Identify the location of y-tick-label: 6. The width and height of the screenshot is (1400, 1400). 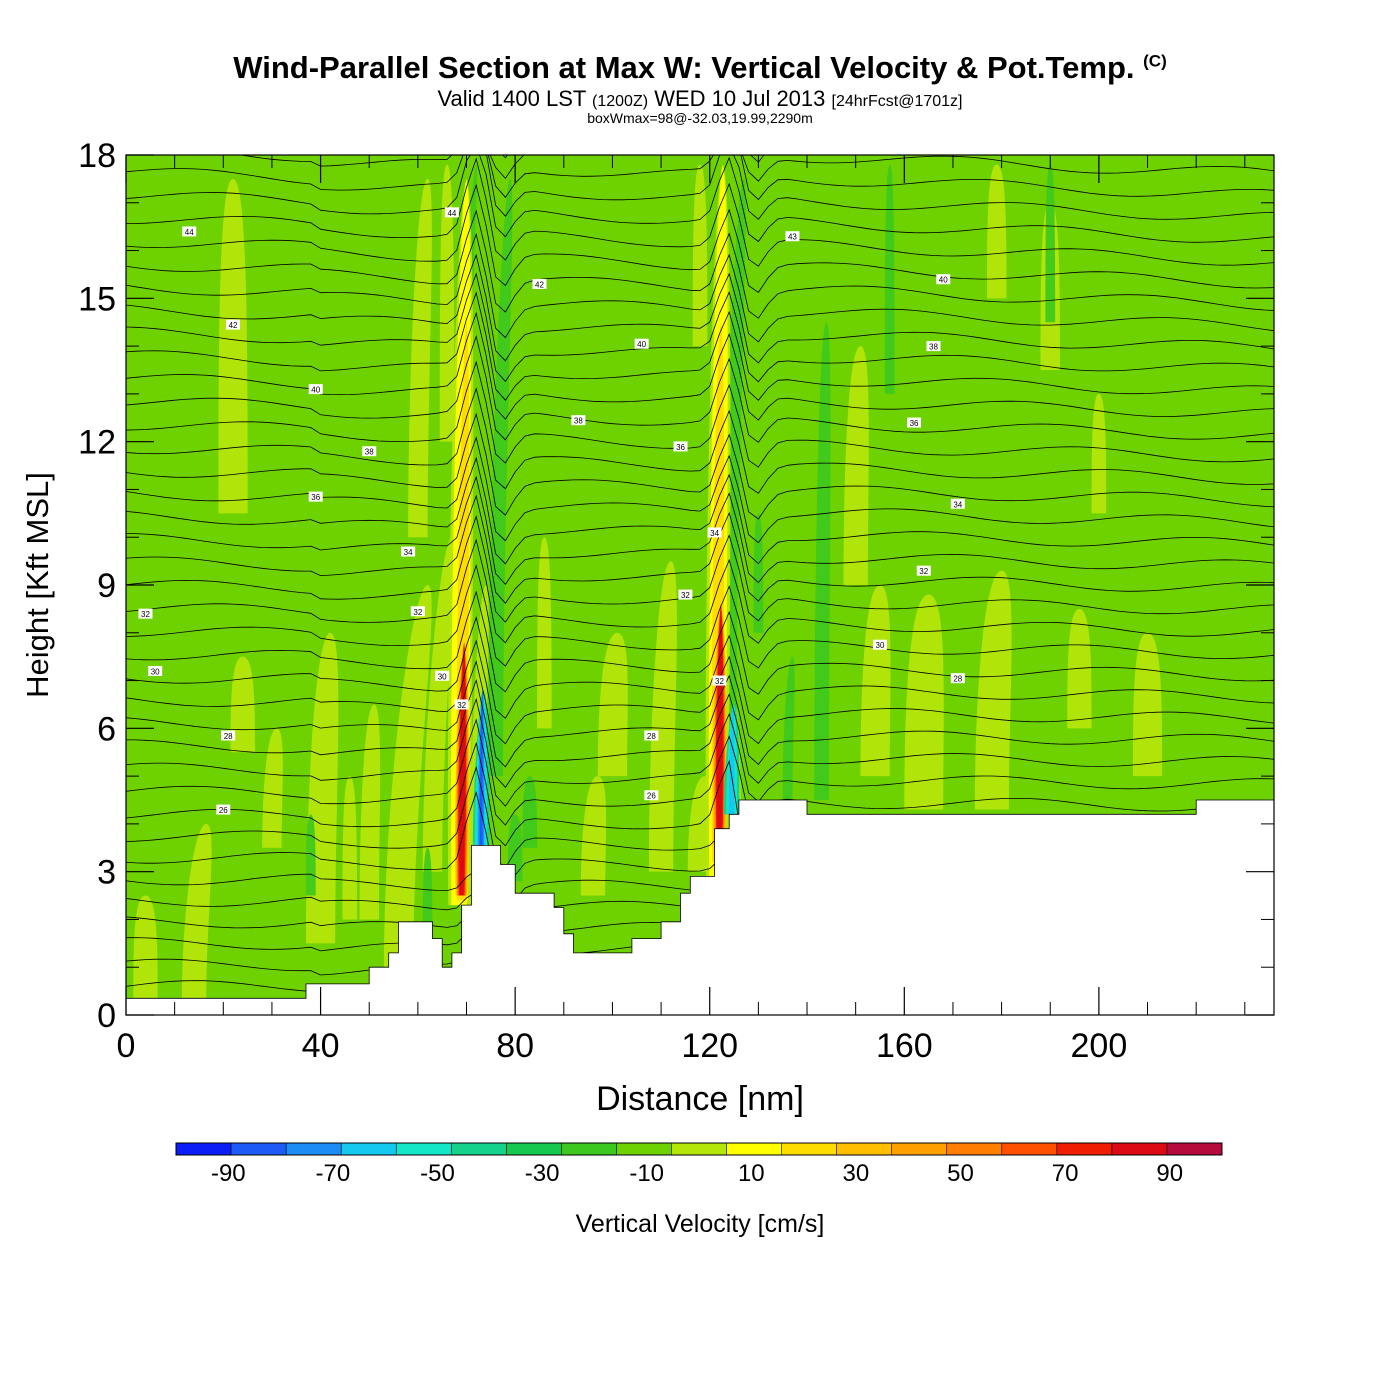
(106, 729).